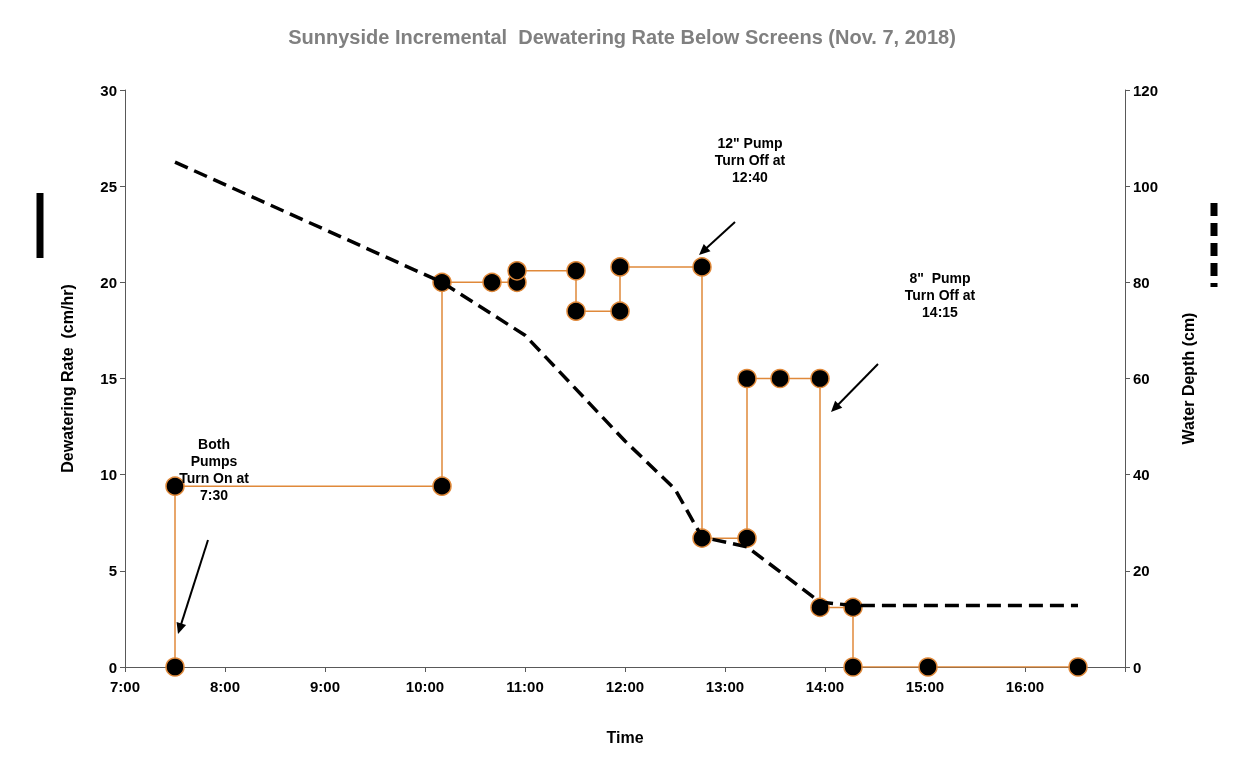  Describe the element at coordinates (108, 282) in the screenshot. I see `y-tick-label: 20` at that location.